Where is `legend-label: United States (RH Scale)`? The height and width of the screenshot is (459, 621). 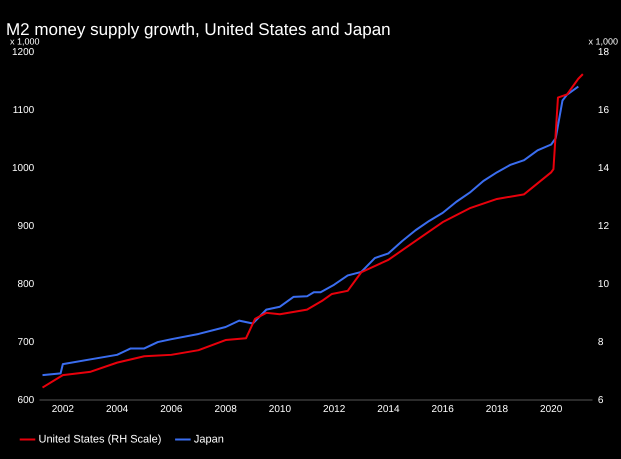 legend-label: United States (RH Scale) is located at coordinates (100, 440).